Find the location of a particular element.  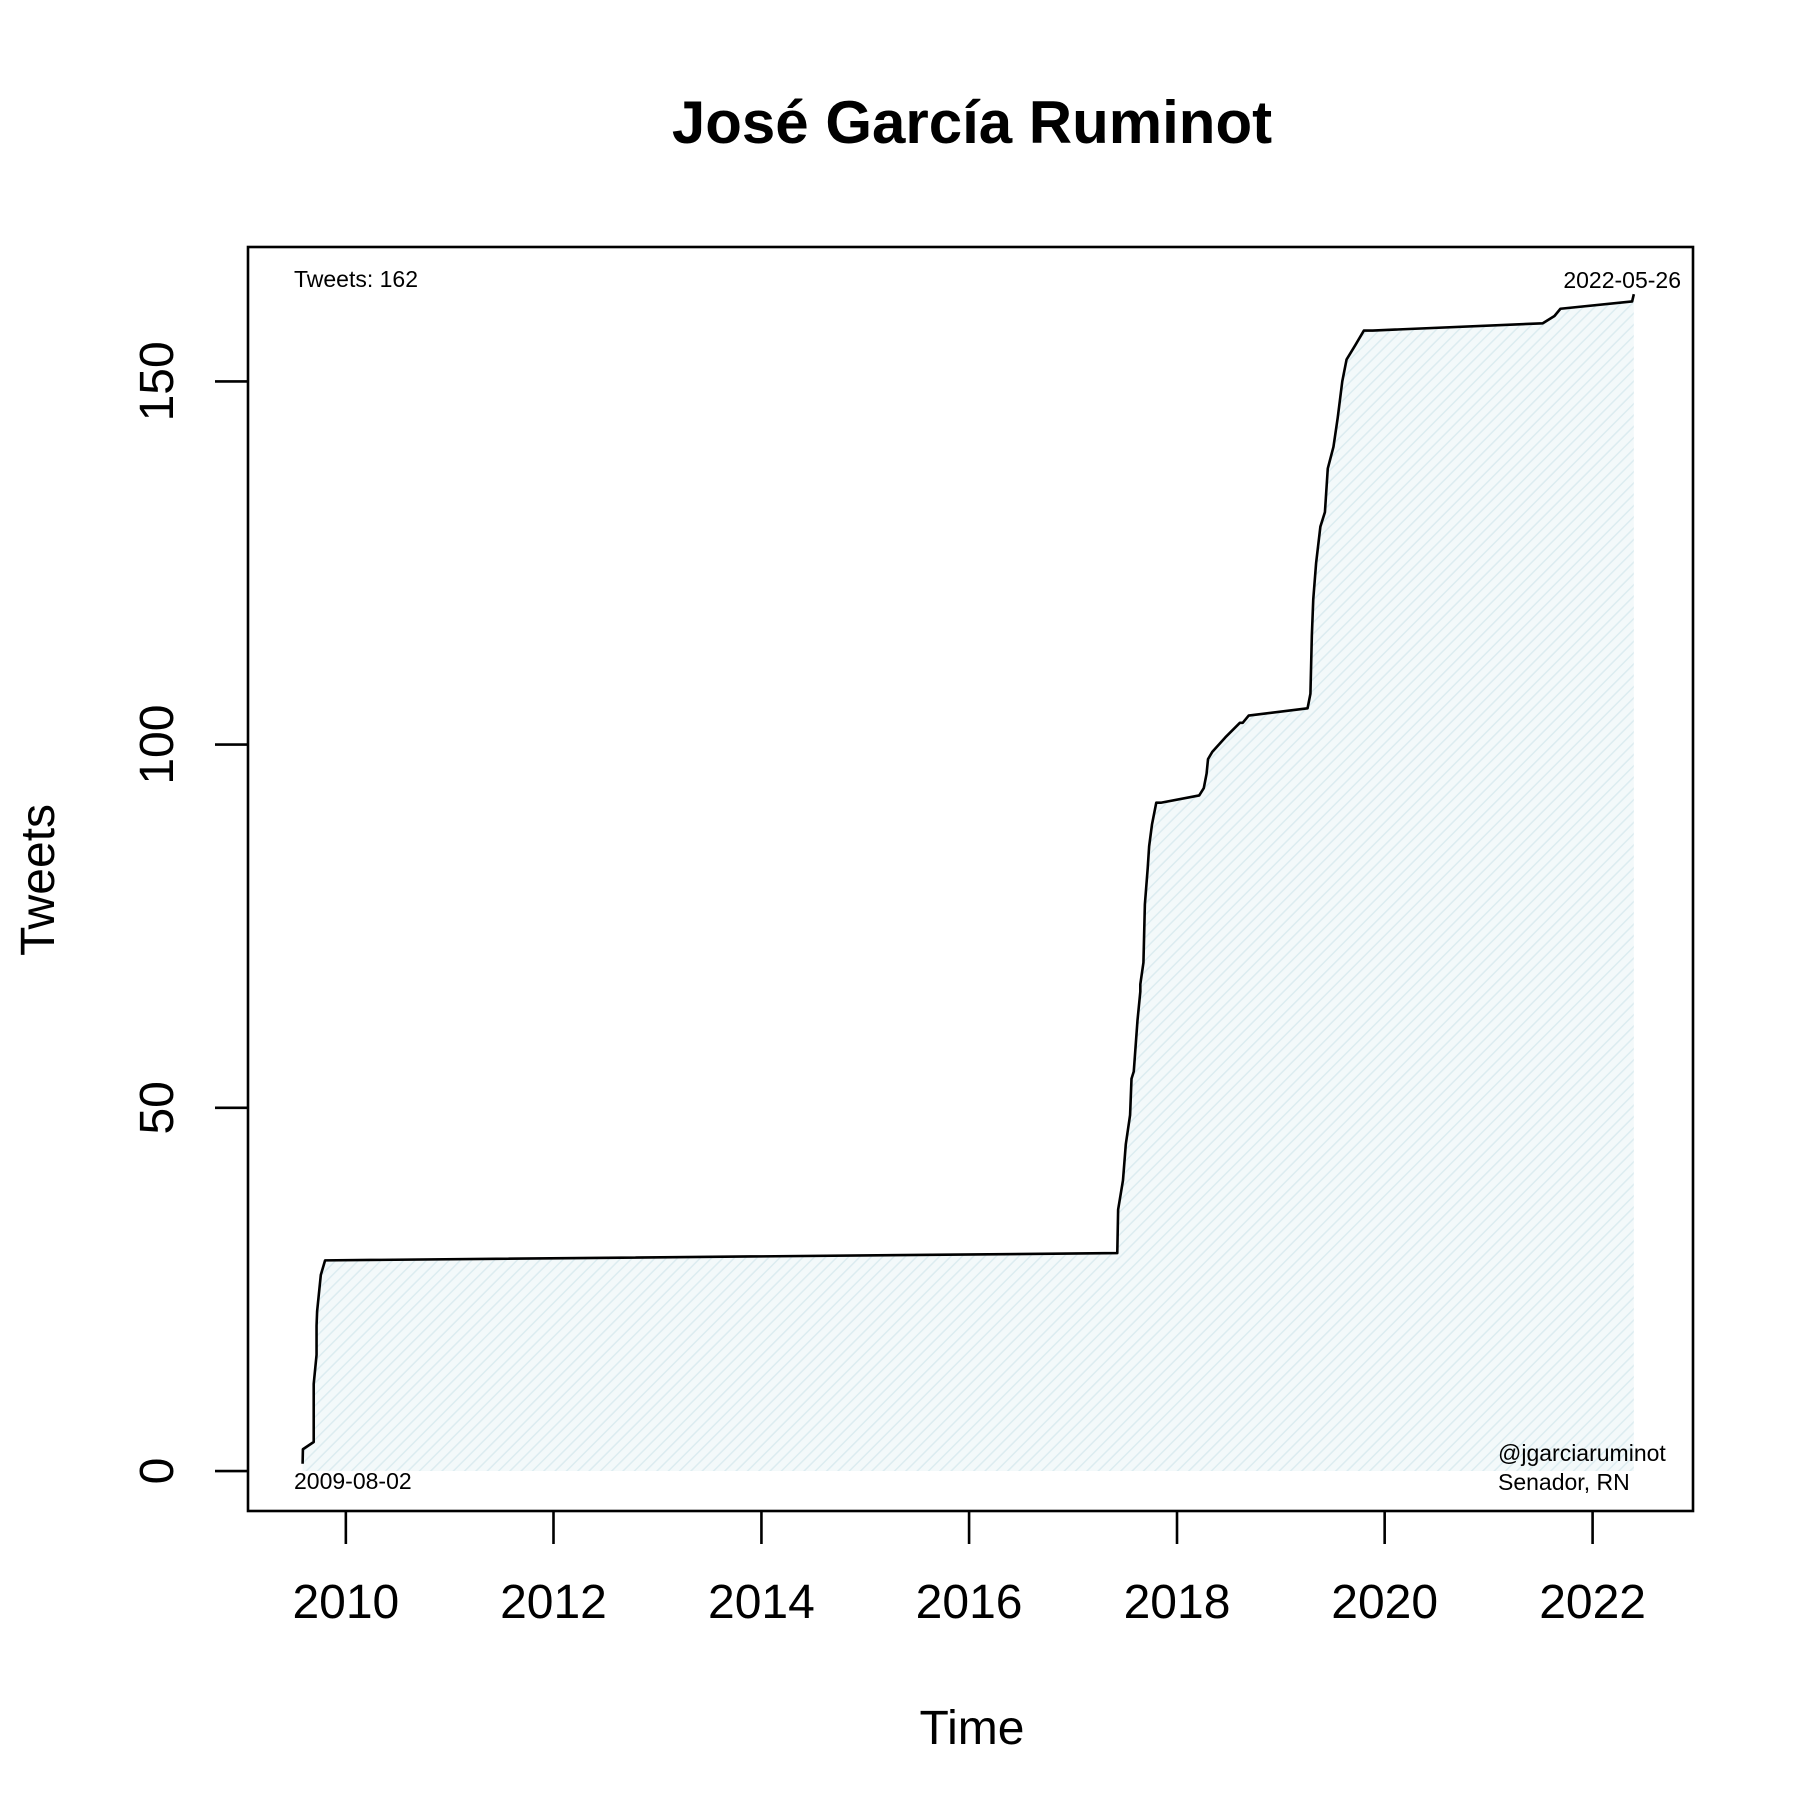

x-tick-label: 2022 is located at coordinates (1592, 1602).